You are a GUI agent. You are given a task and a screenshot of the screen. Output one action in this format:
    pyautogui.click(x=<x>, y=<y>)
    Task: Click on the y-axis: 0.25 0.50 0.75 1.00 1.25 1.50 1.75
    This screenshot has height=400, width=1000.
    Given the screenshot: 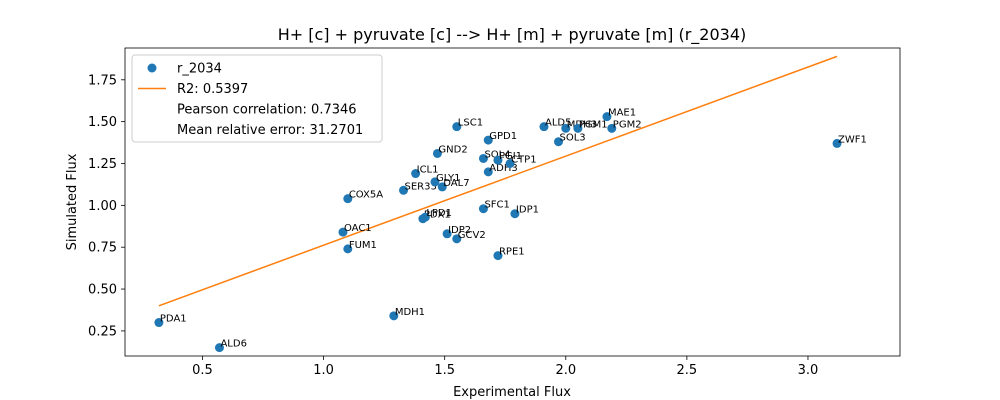 What is the action you would take?
    pyautogui.click(x=106, y=206)
    